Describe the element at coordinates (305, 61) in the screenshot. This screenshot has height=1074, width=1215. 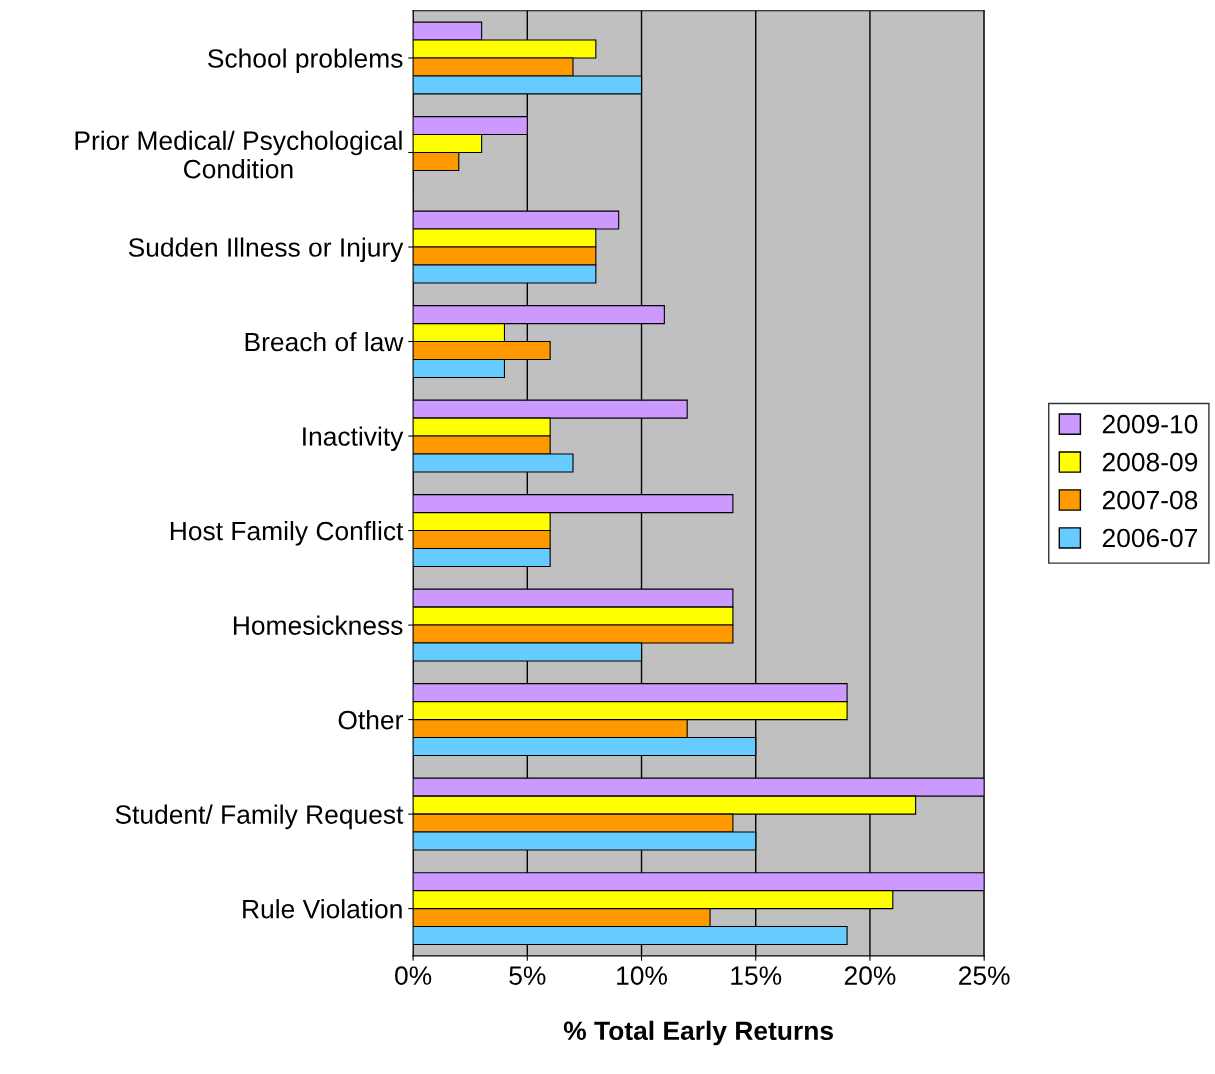
I see `y-tick-label: School problems` at that location.